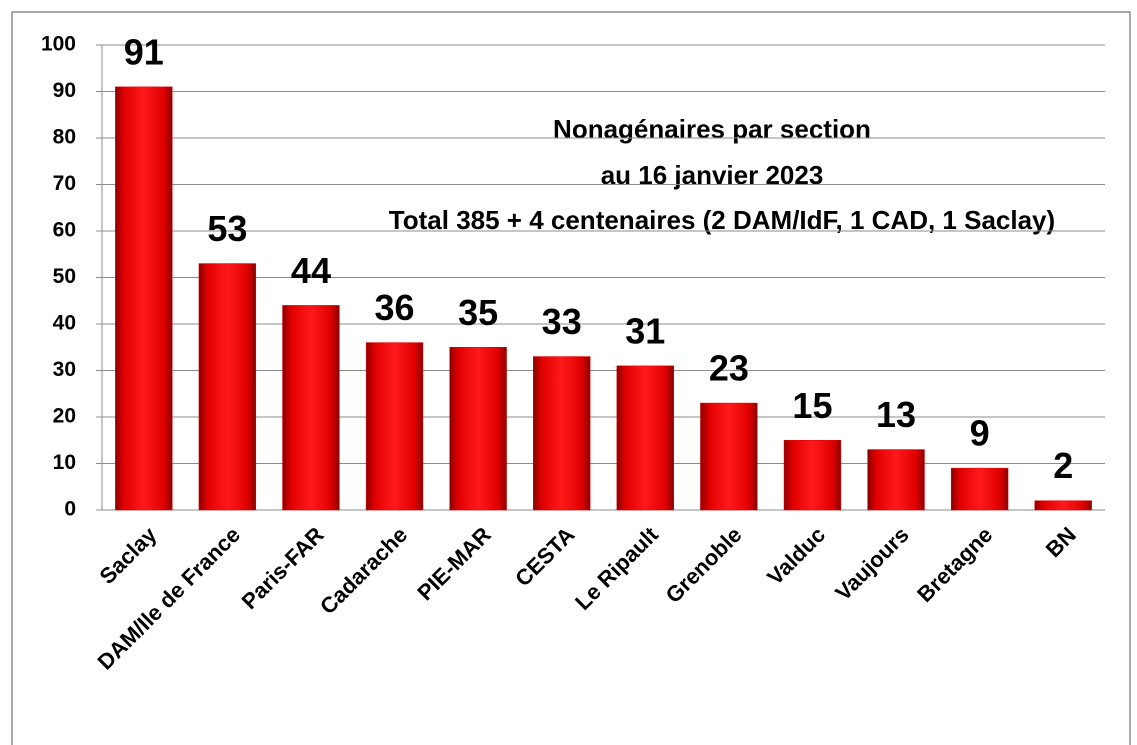 This screenshot has width=1137, height=745. Describe the element at coordinates (478, 312) in the screenshot. I see `data-label: 35` at that location.